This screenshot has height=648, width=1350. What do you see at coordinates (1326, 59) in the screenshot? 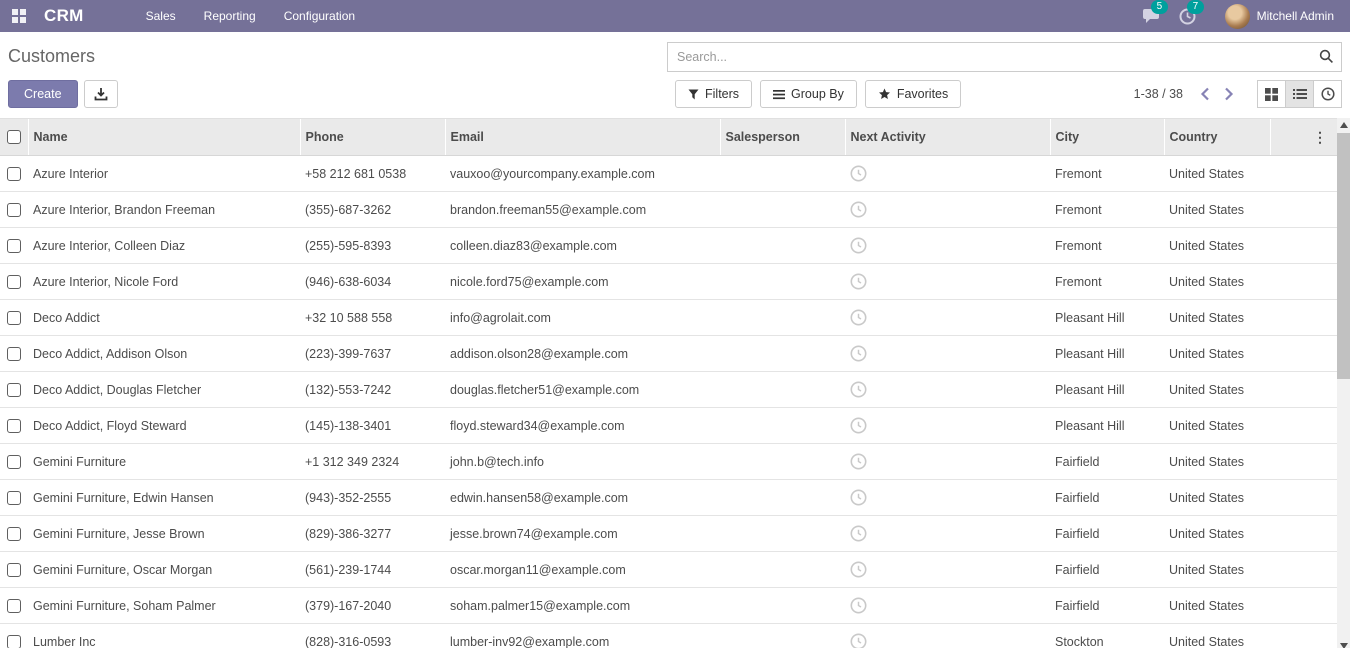
I see `search-icon` at bounding box center [1326, 59].